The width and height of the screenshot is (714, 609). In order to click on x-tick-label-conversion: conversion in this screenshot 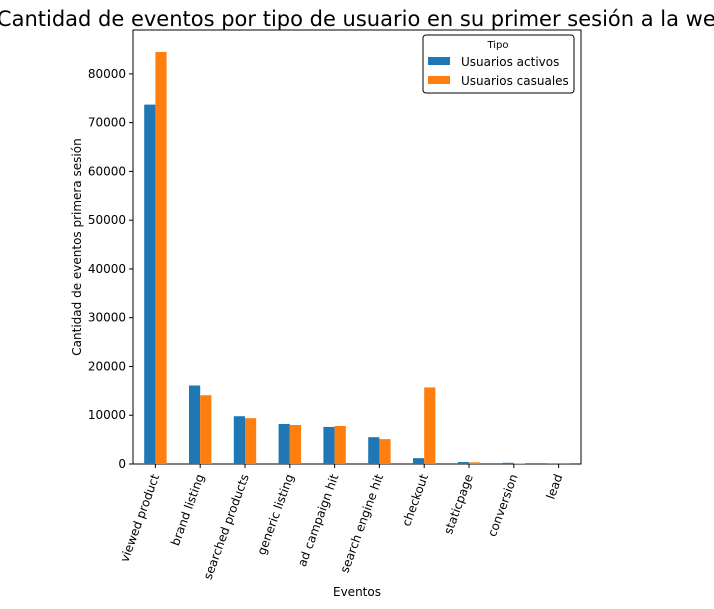, I will do `click(503, 505)`.